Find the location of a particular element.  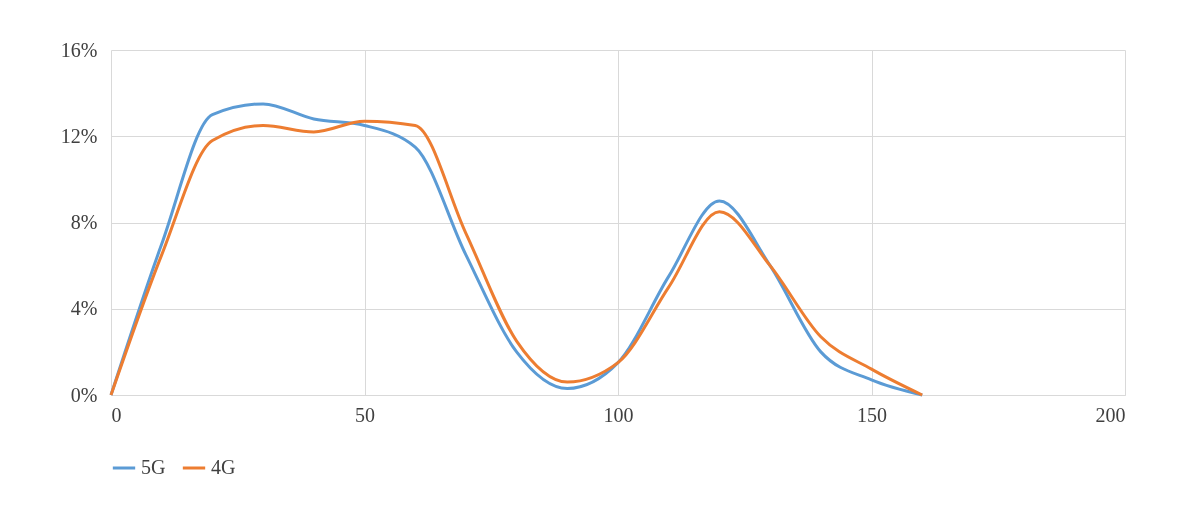

x-tick-label: 150 is located at coordinates (872, 414).